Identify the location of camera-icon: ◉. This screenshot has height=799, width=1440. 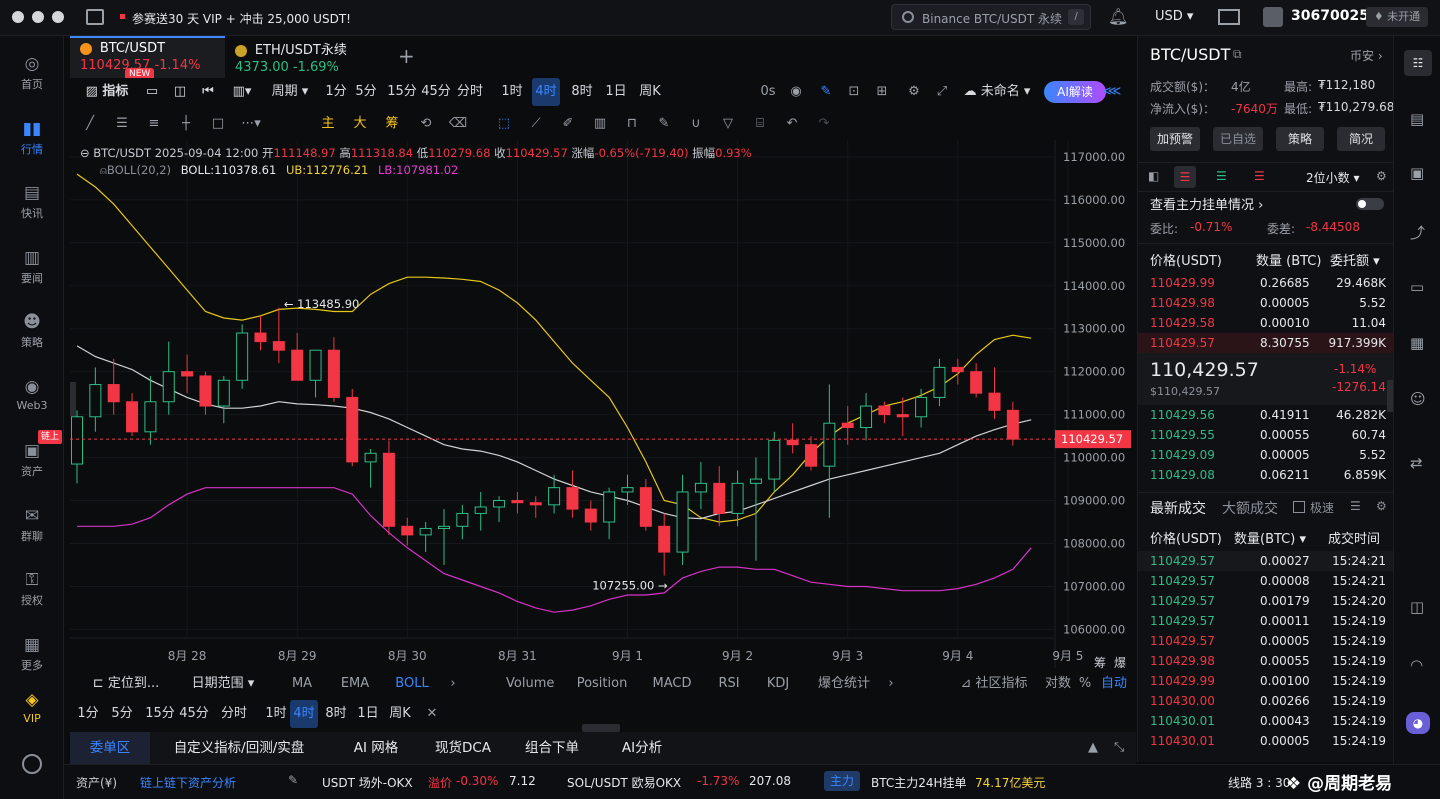
(796, 91).